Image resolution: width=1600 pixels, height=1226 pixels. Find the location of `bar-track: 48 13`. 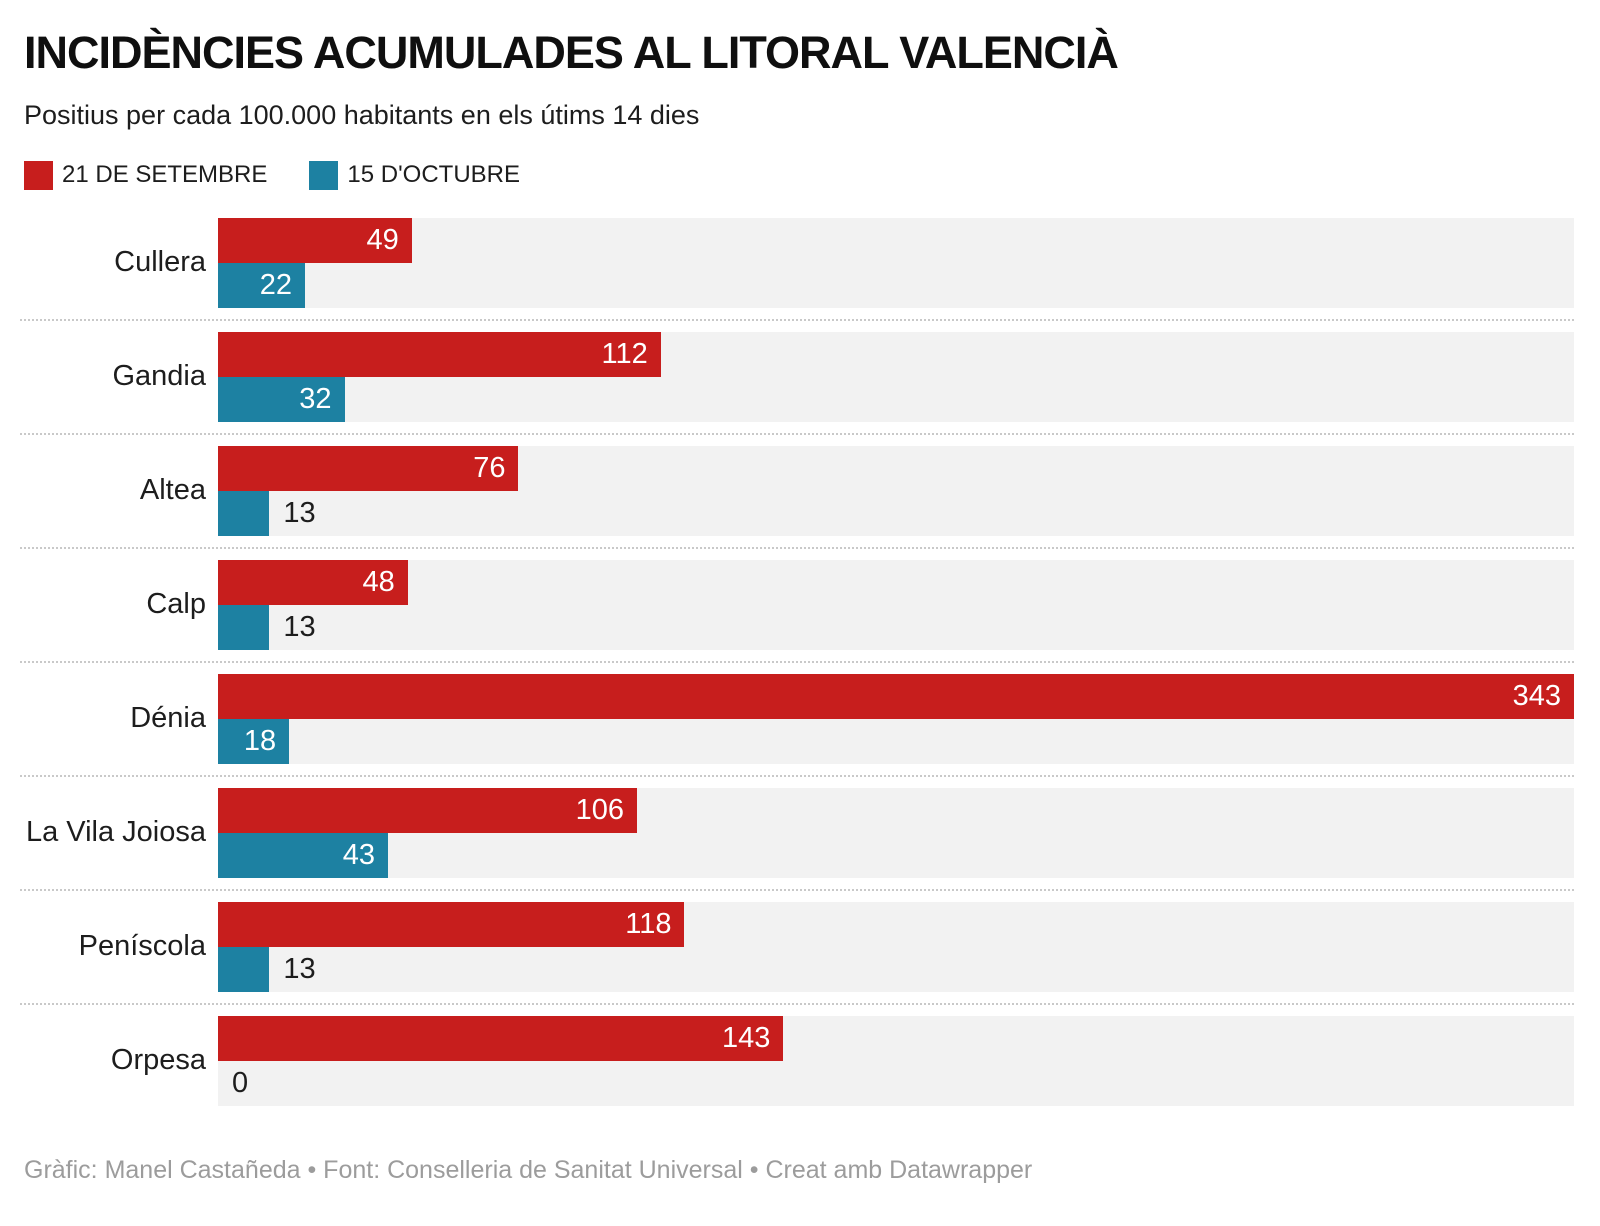

bar-track: 48 13 is located at coordinates (896, 604).